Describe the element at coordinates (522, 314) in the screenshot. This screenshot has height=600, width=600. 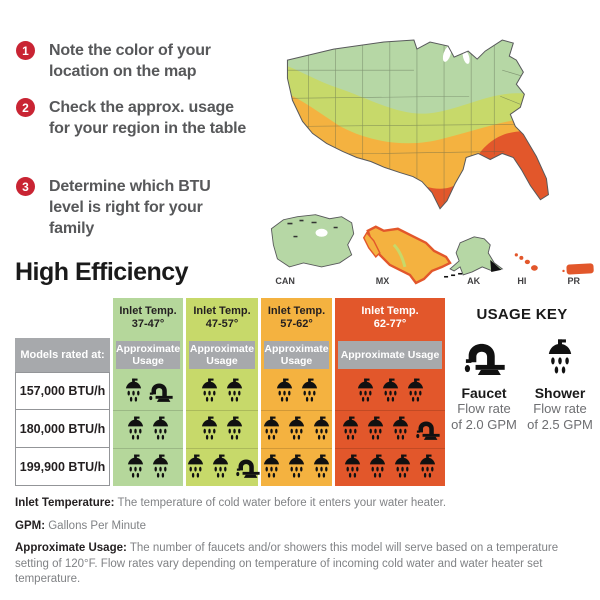
I see `usage-key-title: USAGE KEY` at that location.